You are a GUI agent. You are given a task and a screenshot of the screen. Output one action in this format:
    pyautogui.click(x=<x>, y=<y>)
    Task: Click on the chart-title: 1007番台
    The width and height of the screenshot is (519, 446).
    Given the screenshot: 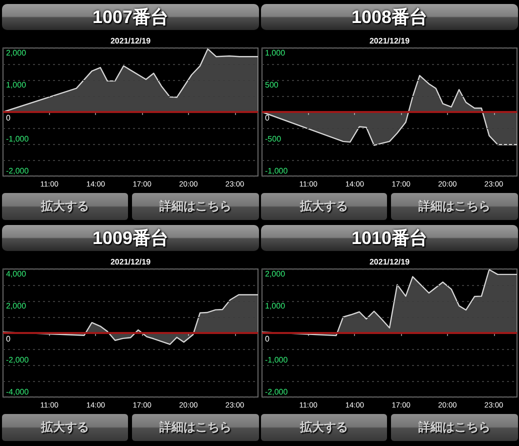 What is the action you would take?
    pyautogui.click(x=130, y=17)
    